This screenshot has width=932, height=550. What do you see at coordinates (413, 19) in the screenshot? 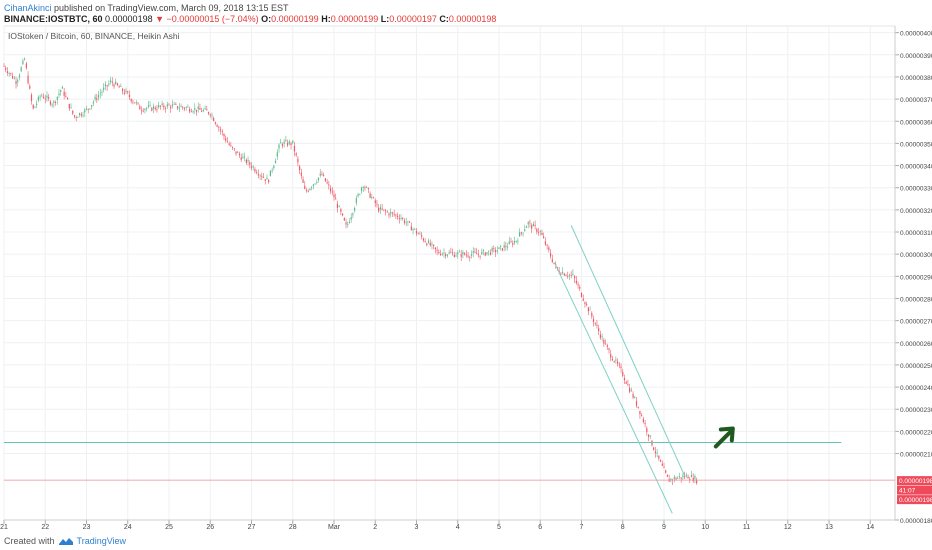
I see `low-value: 0.00000197` at bounding box center [413, 19].